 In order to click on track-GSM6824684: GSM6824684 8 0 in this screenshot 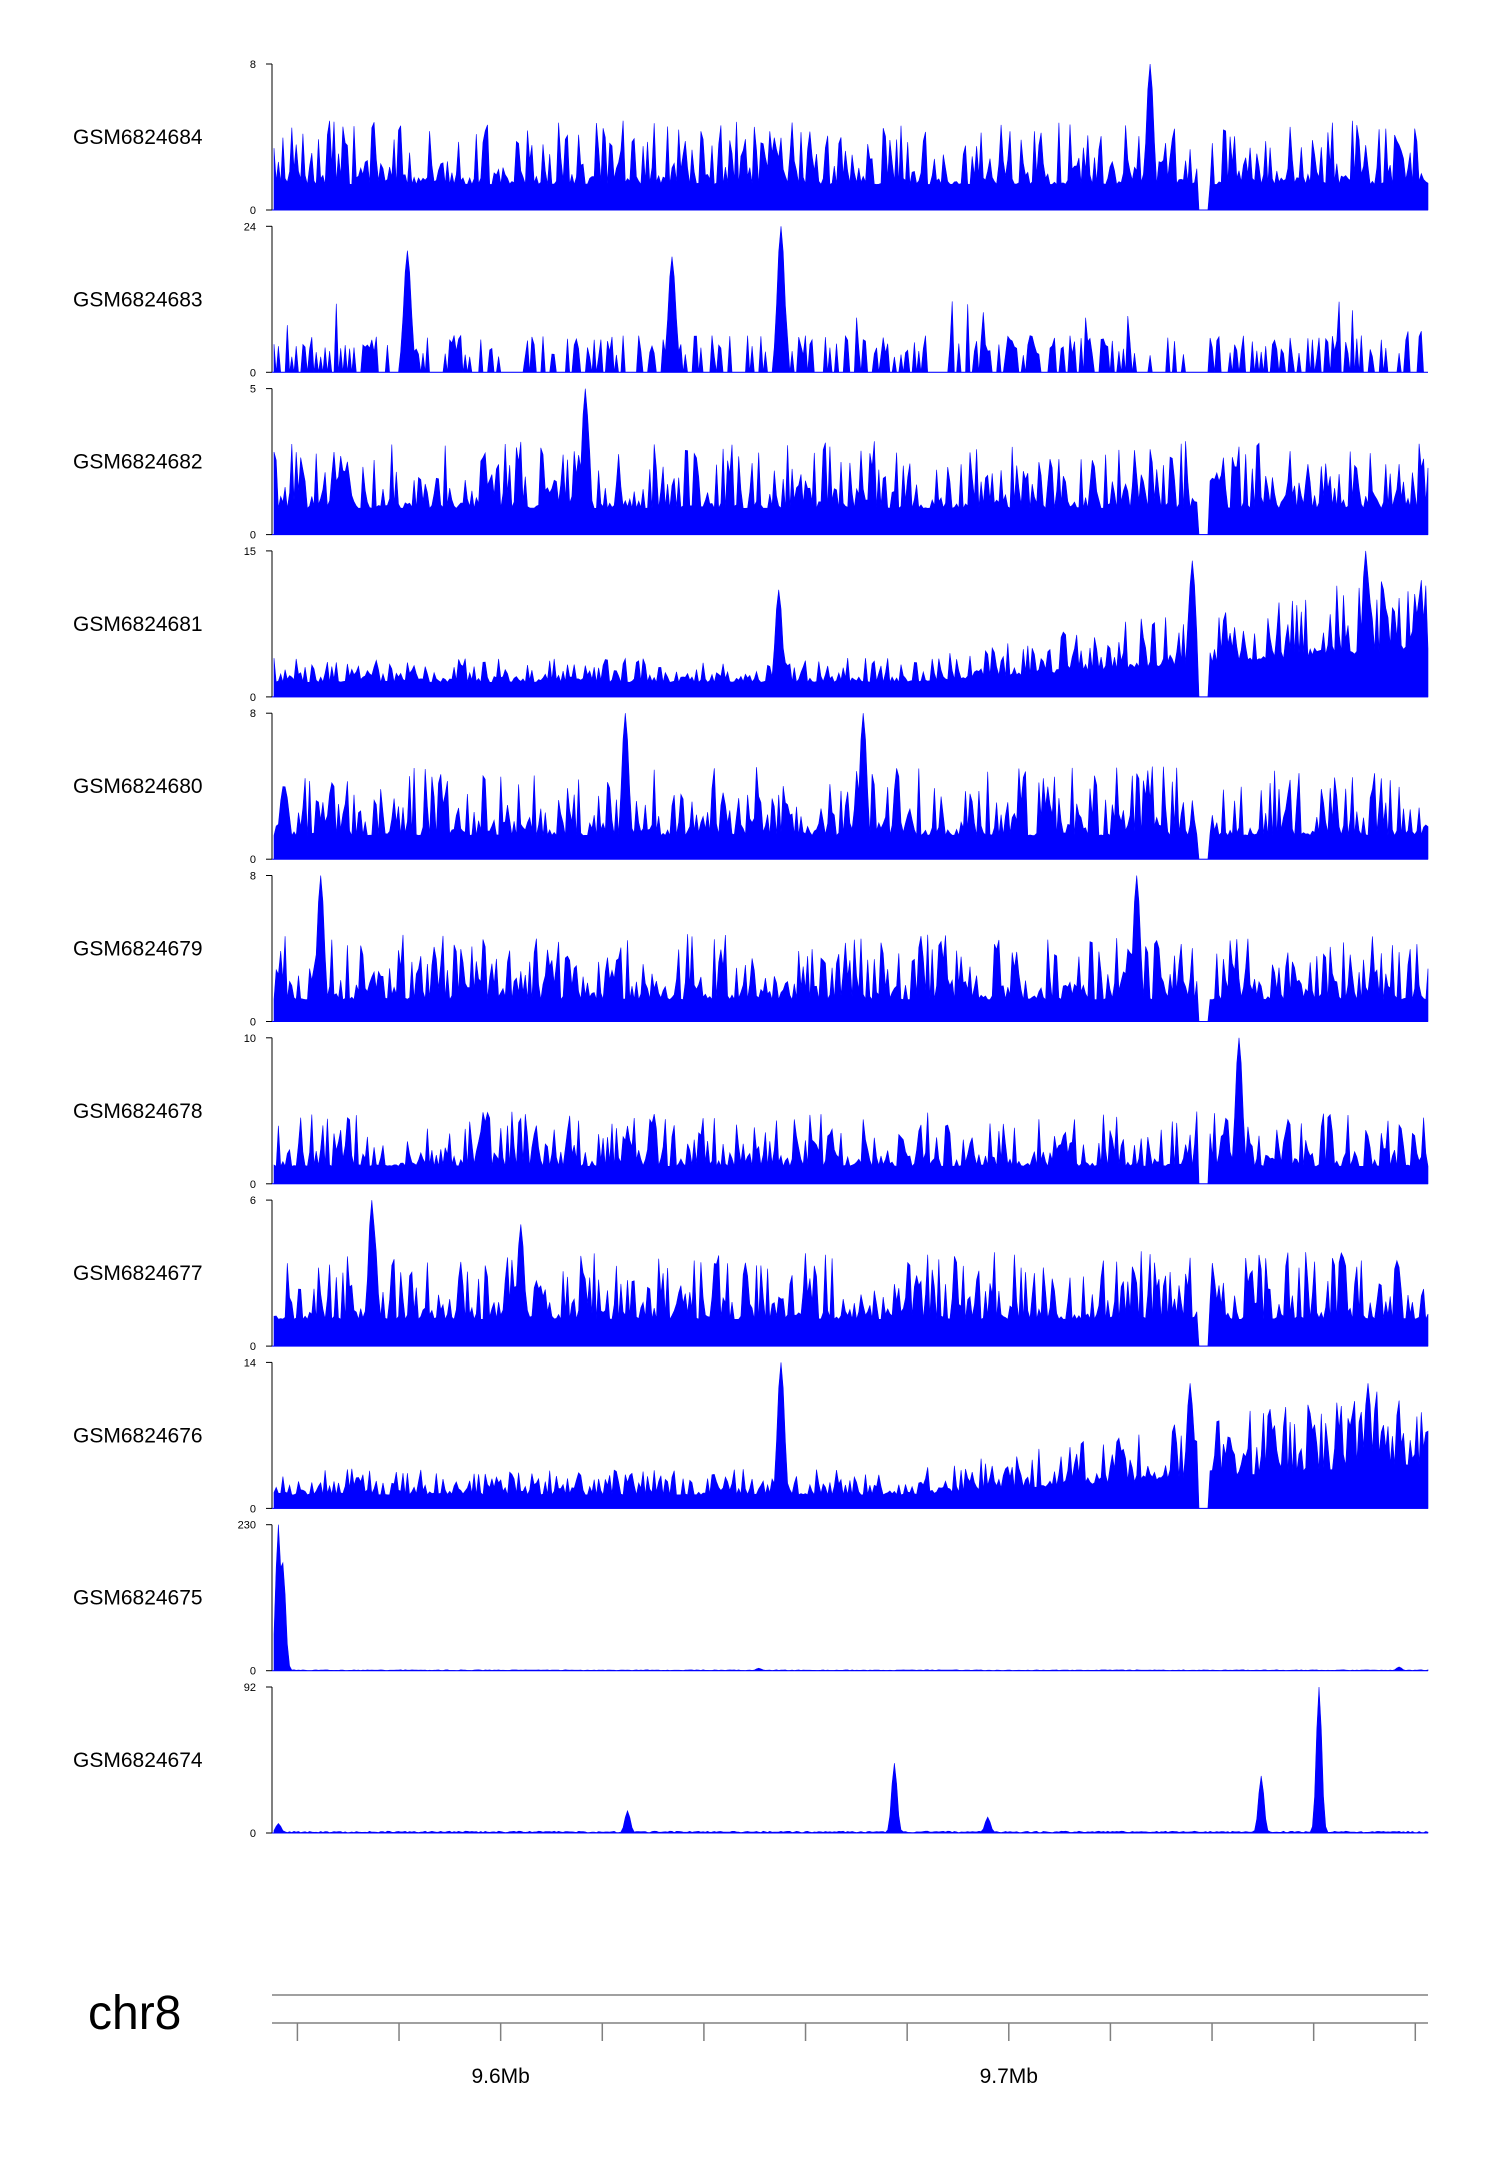, I will do `click(751, 138)`.